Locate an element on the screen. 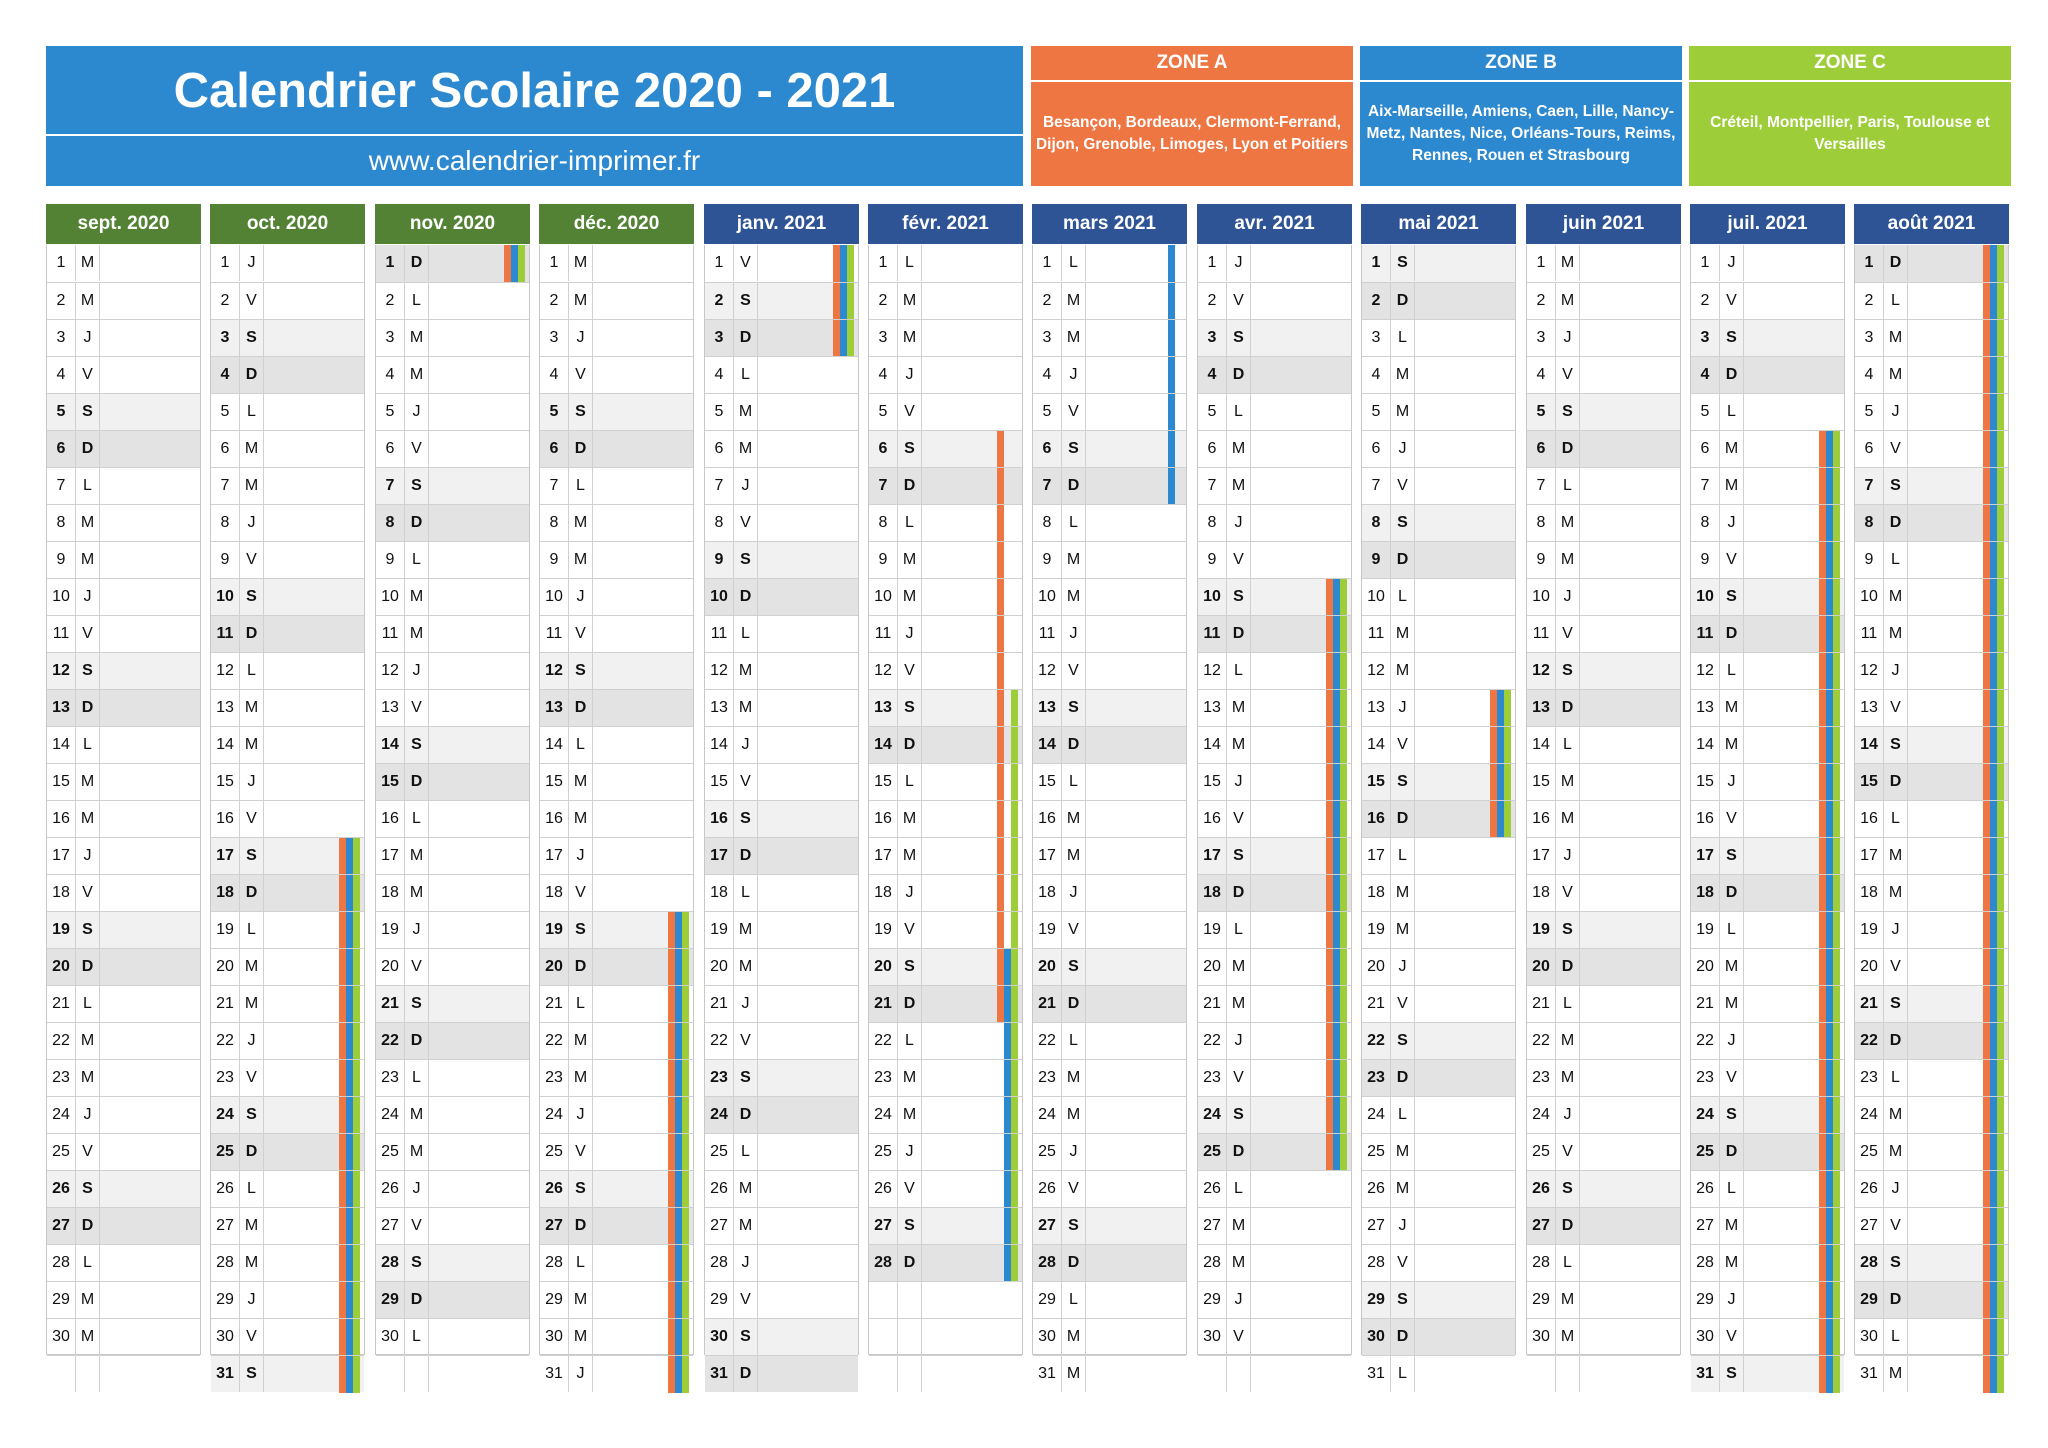 The image size is (2048, 1448). day-number: 29 is located at coordinates (1212, 1300).